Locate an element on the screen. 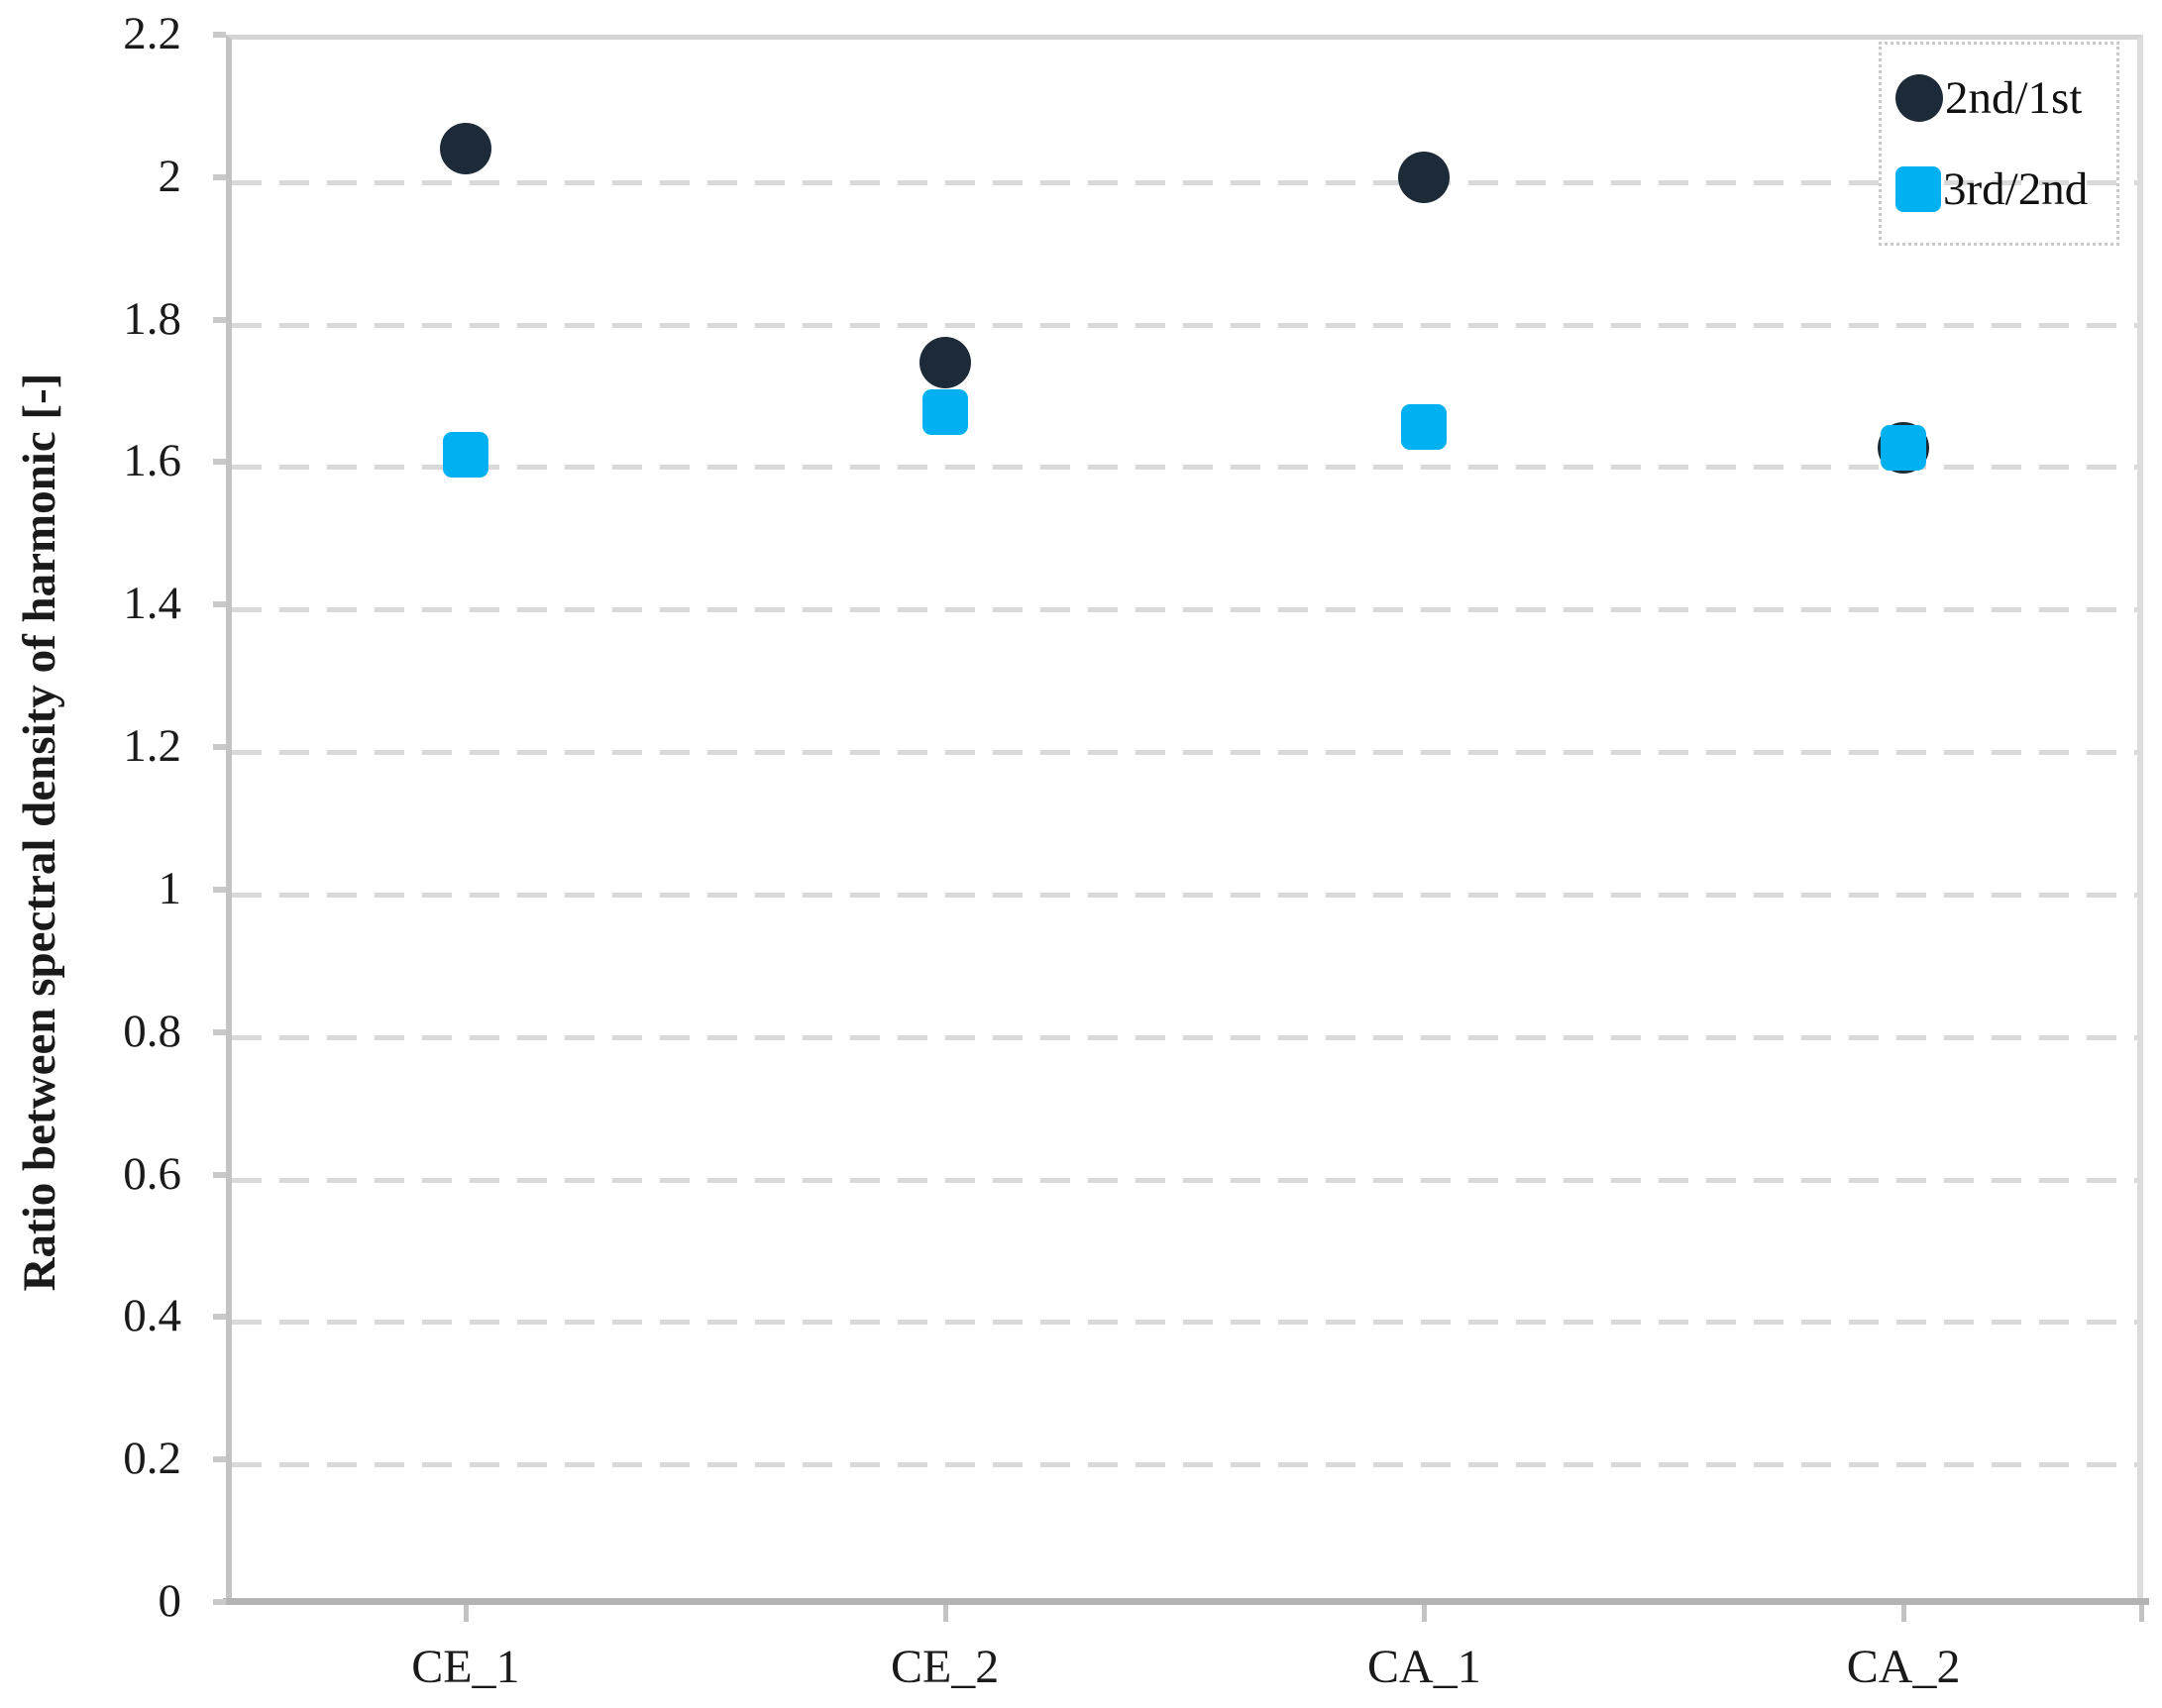  legend-label: 2nd/1st is located at coordinates (2014, 98).